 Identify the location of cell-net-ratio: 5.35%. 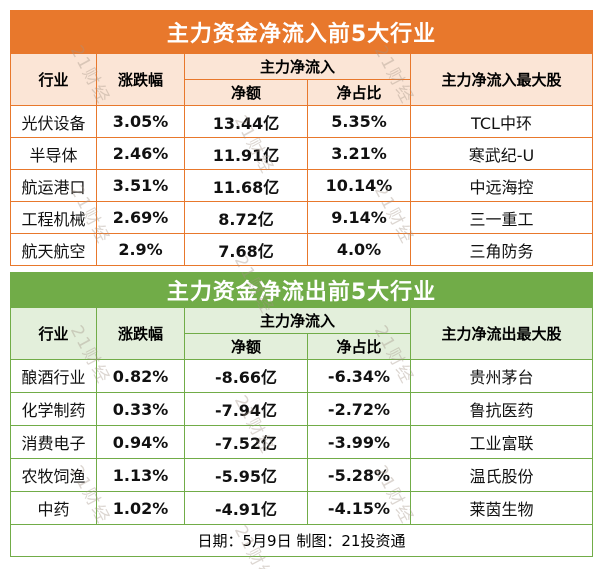
(359, 121).